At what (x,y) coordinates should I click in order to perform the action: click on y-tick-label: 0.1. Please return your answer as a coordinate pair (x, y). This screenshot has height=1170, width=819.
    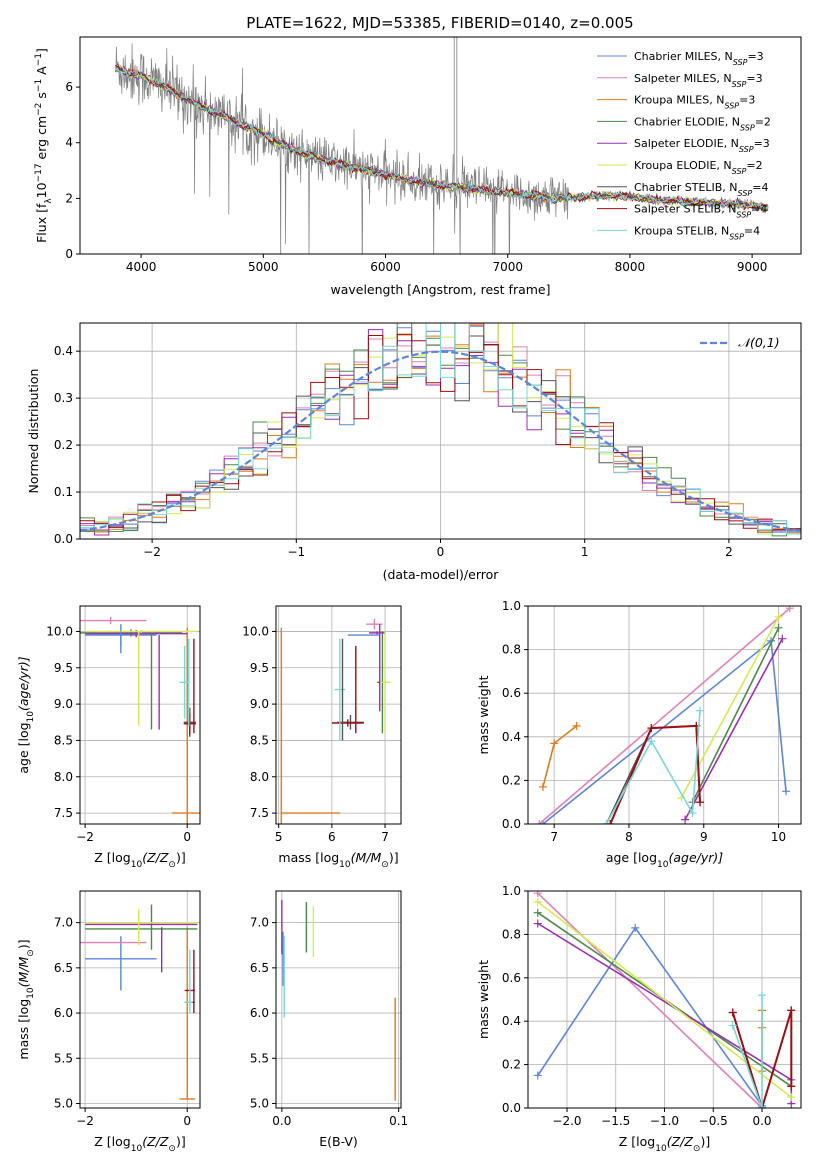
    Looking at the image, I should click on (63, 492).